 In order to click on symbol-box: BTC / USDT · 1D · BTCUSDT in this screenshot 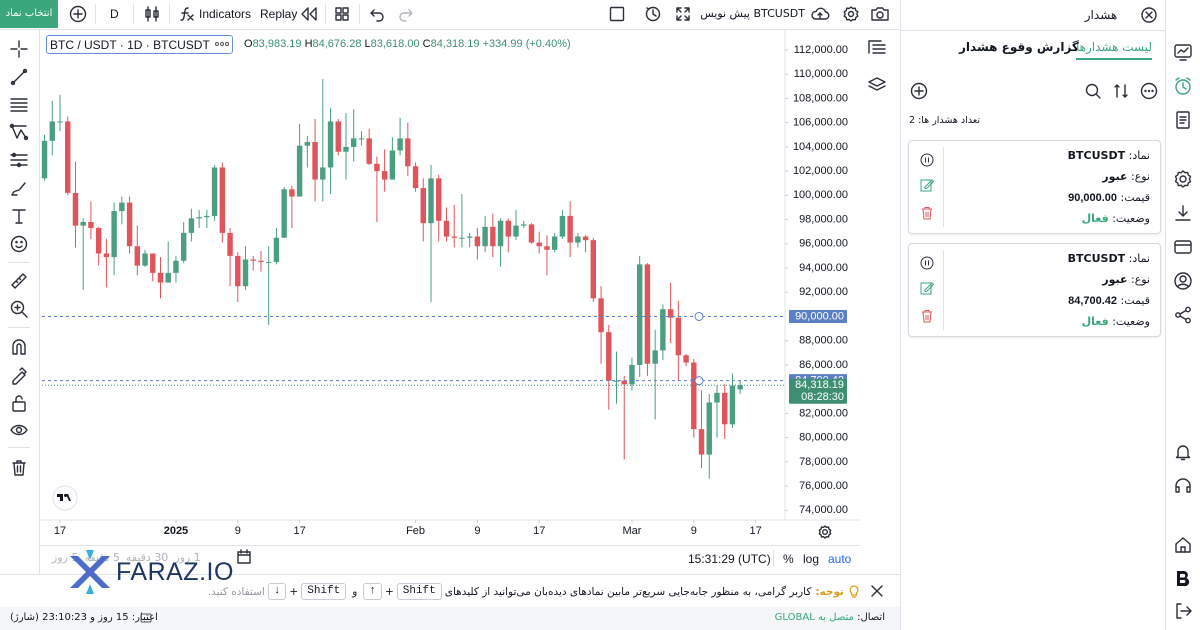, I will do `click(139, 44)`.